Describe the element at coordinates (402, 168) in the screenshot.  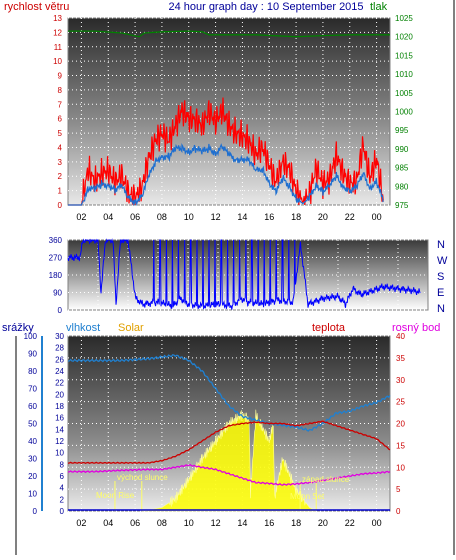
I see `pressure-tick-label: 985` at that location.